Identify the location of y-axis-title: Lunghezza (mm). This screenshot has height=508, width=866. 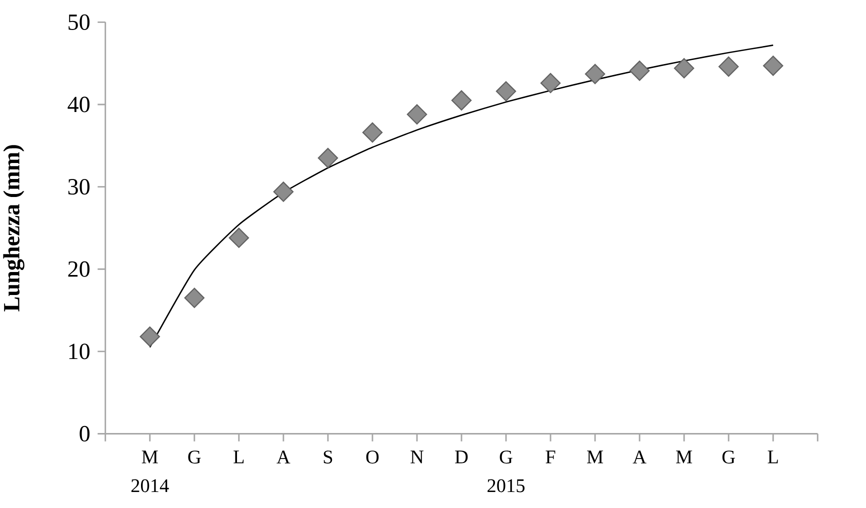
(13, 228).